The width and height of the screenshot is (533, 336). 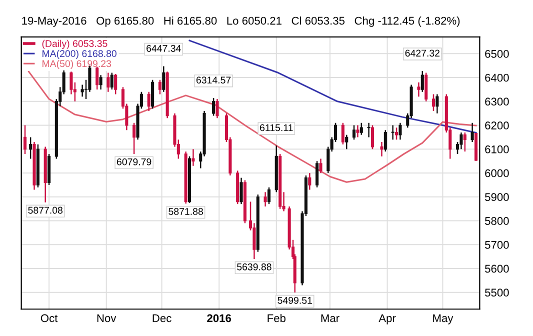 I want to click on chart-title: 19-May-2016 Op 6165.80 Hi 6165.80 Lo 6050.21 Cl 6053.35 Chg -112.45 (-1.82%), so click(x=241, y=21).